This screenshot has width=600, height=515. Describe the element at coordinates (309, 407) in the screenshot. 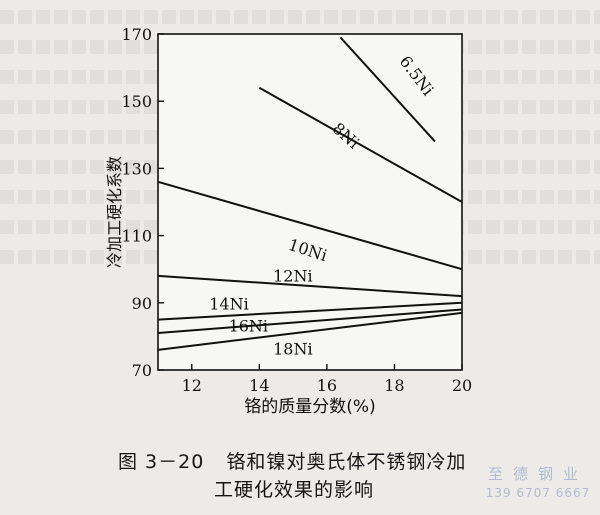

I see `x-axis-label: 铬的质量分数(%)` at that location.